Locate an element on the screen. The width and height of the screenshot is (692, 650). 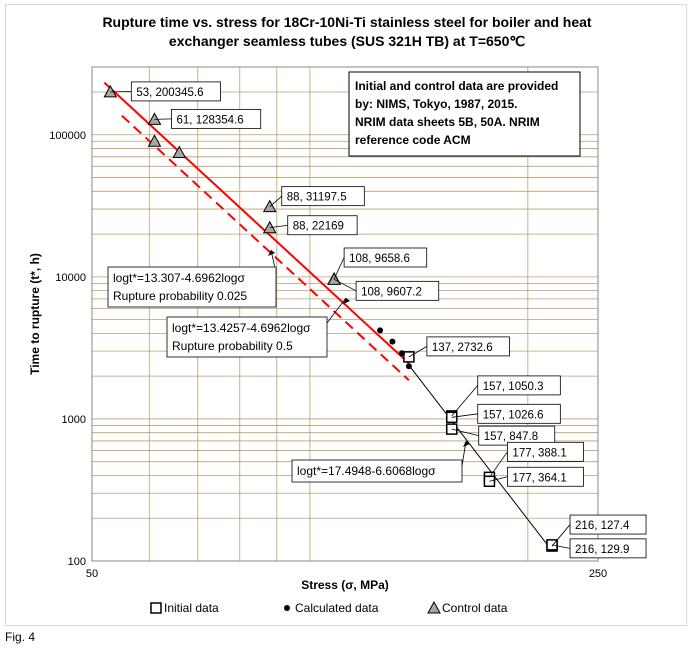
data-label: 108, 9658.6 is located at coordinates (379, 259).